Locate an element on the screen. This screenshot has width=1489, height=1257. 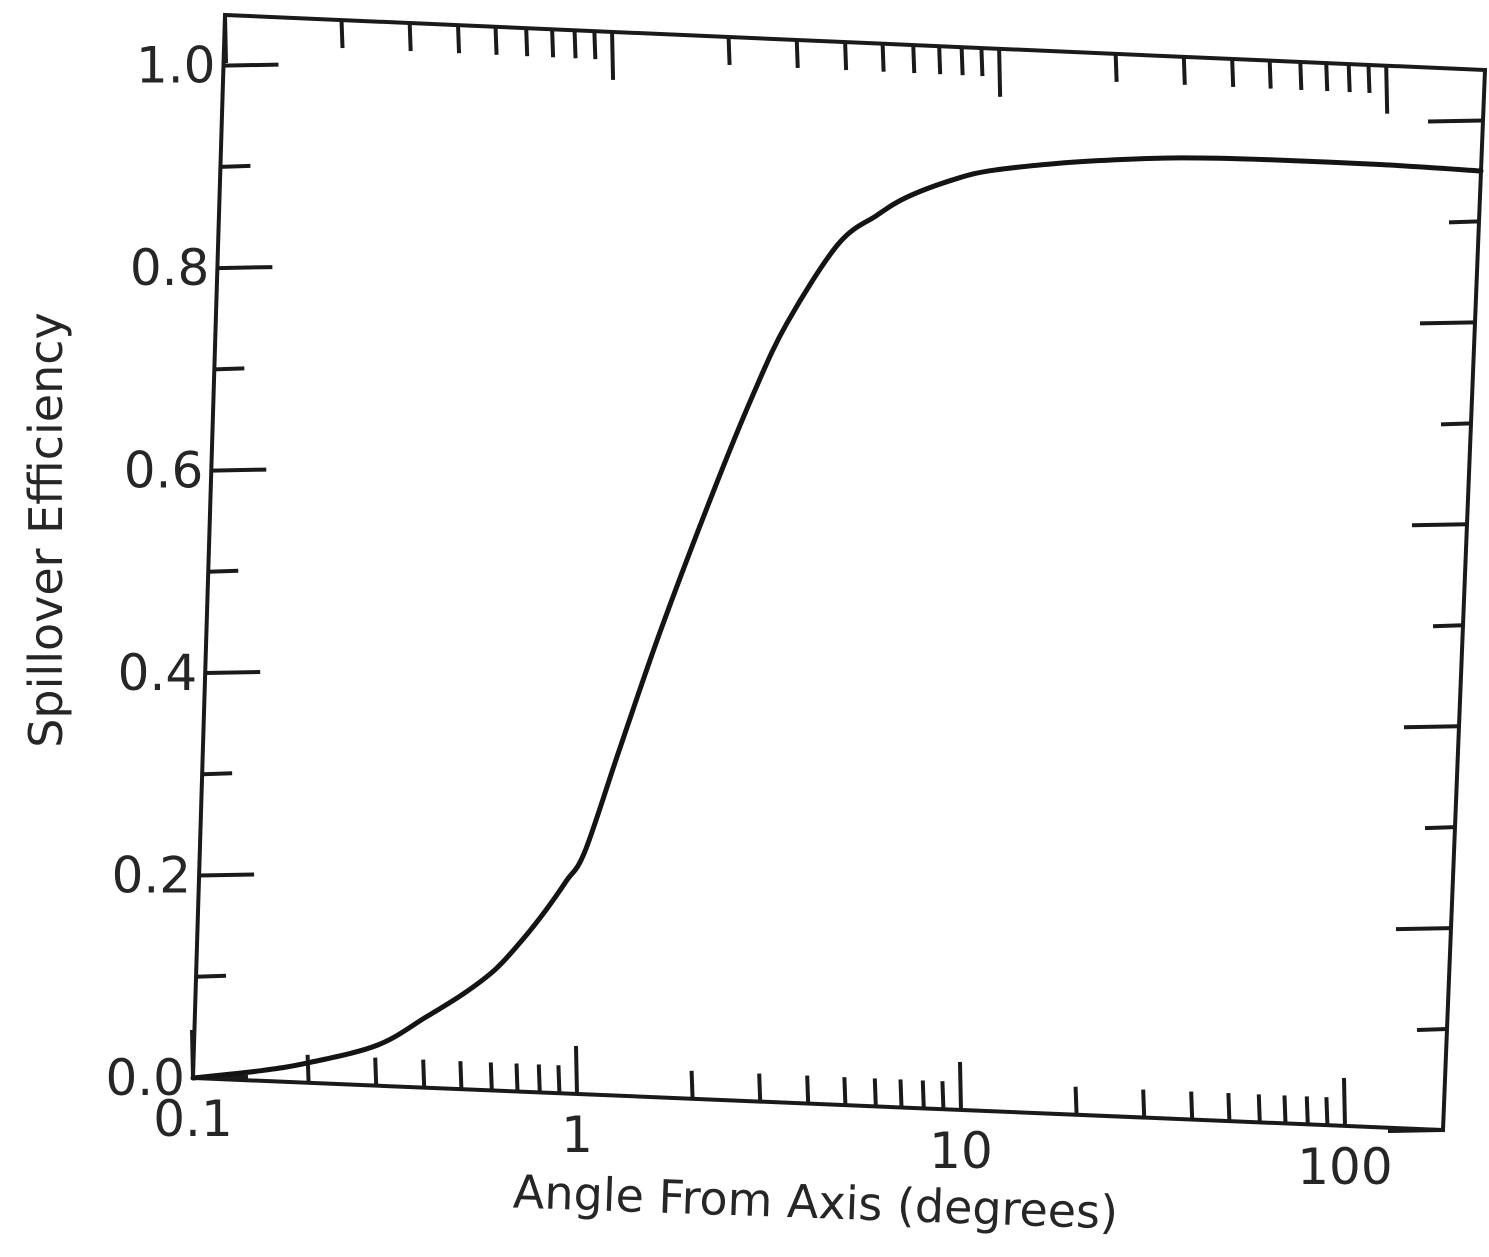
x-tick-label: 100 is located at coordinates (1344, 1167).